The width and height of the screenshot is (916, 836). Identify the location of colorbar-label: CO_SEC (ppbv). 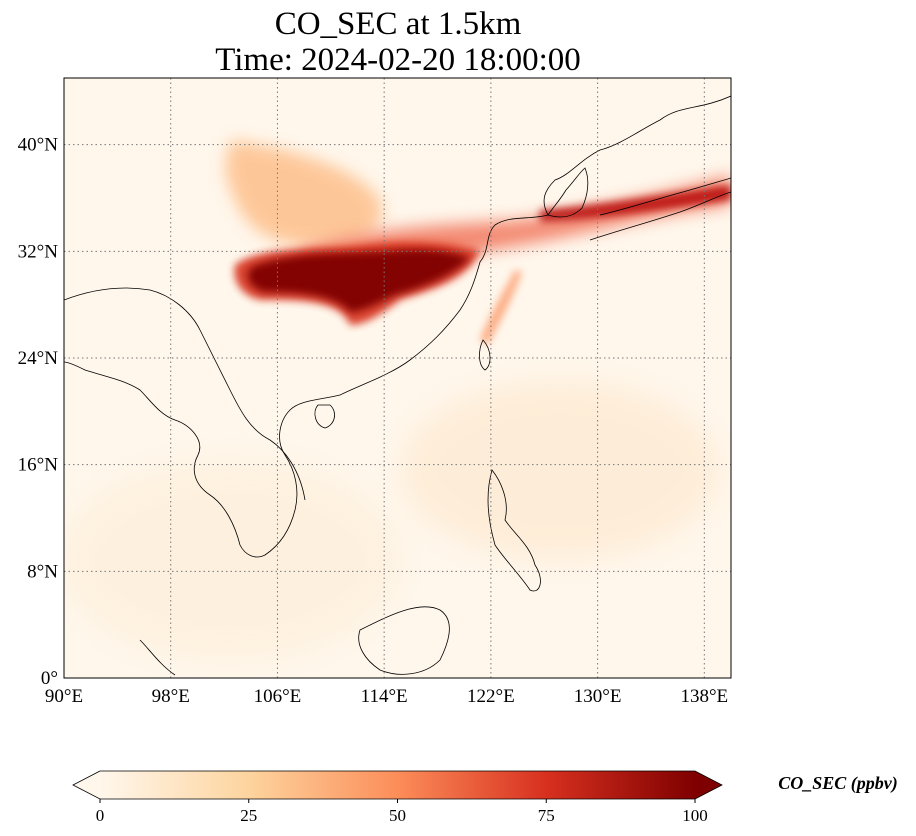
(838, 783).